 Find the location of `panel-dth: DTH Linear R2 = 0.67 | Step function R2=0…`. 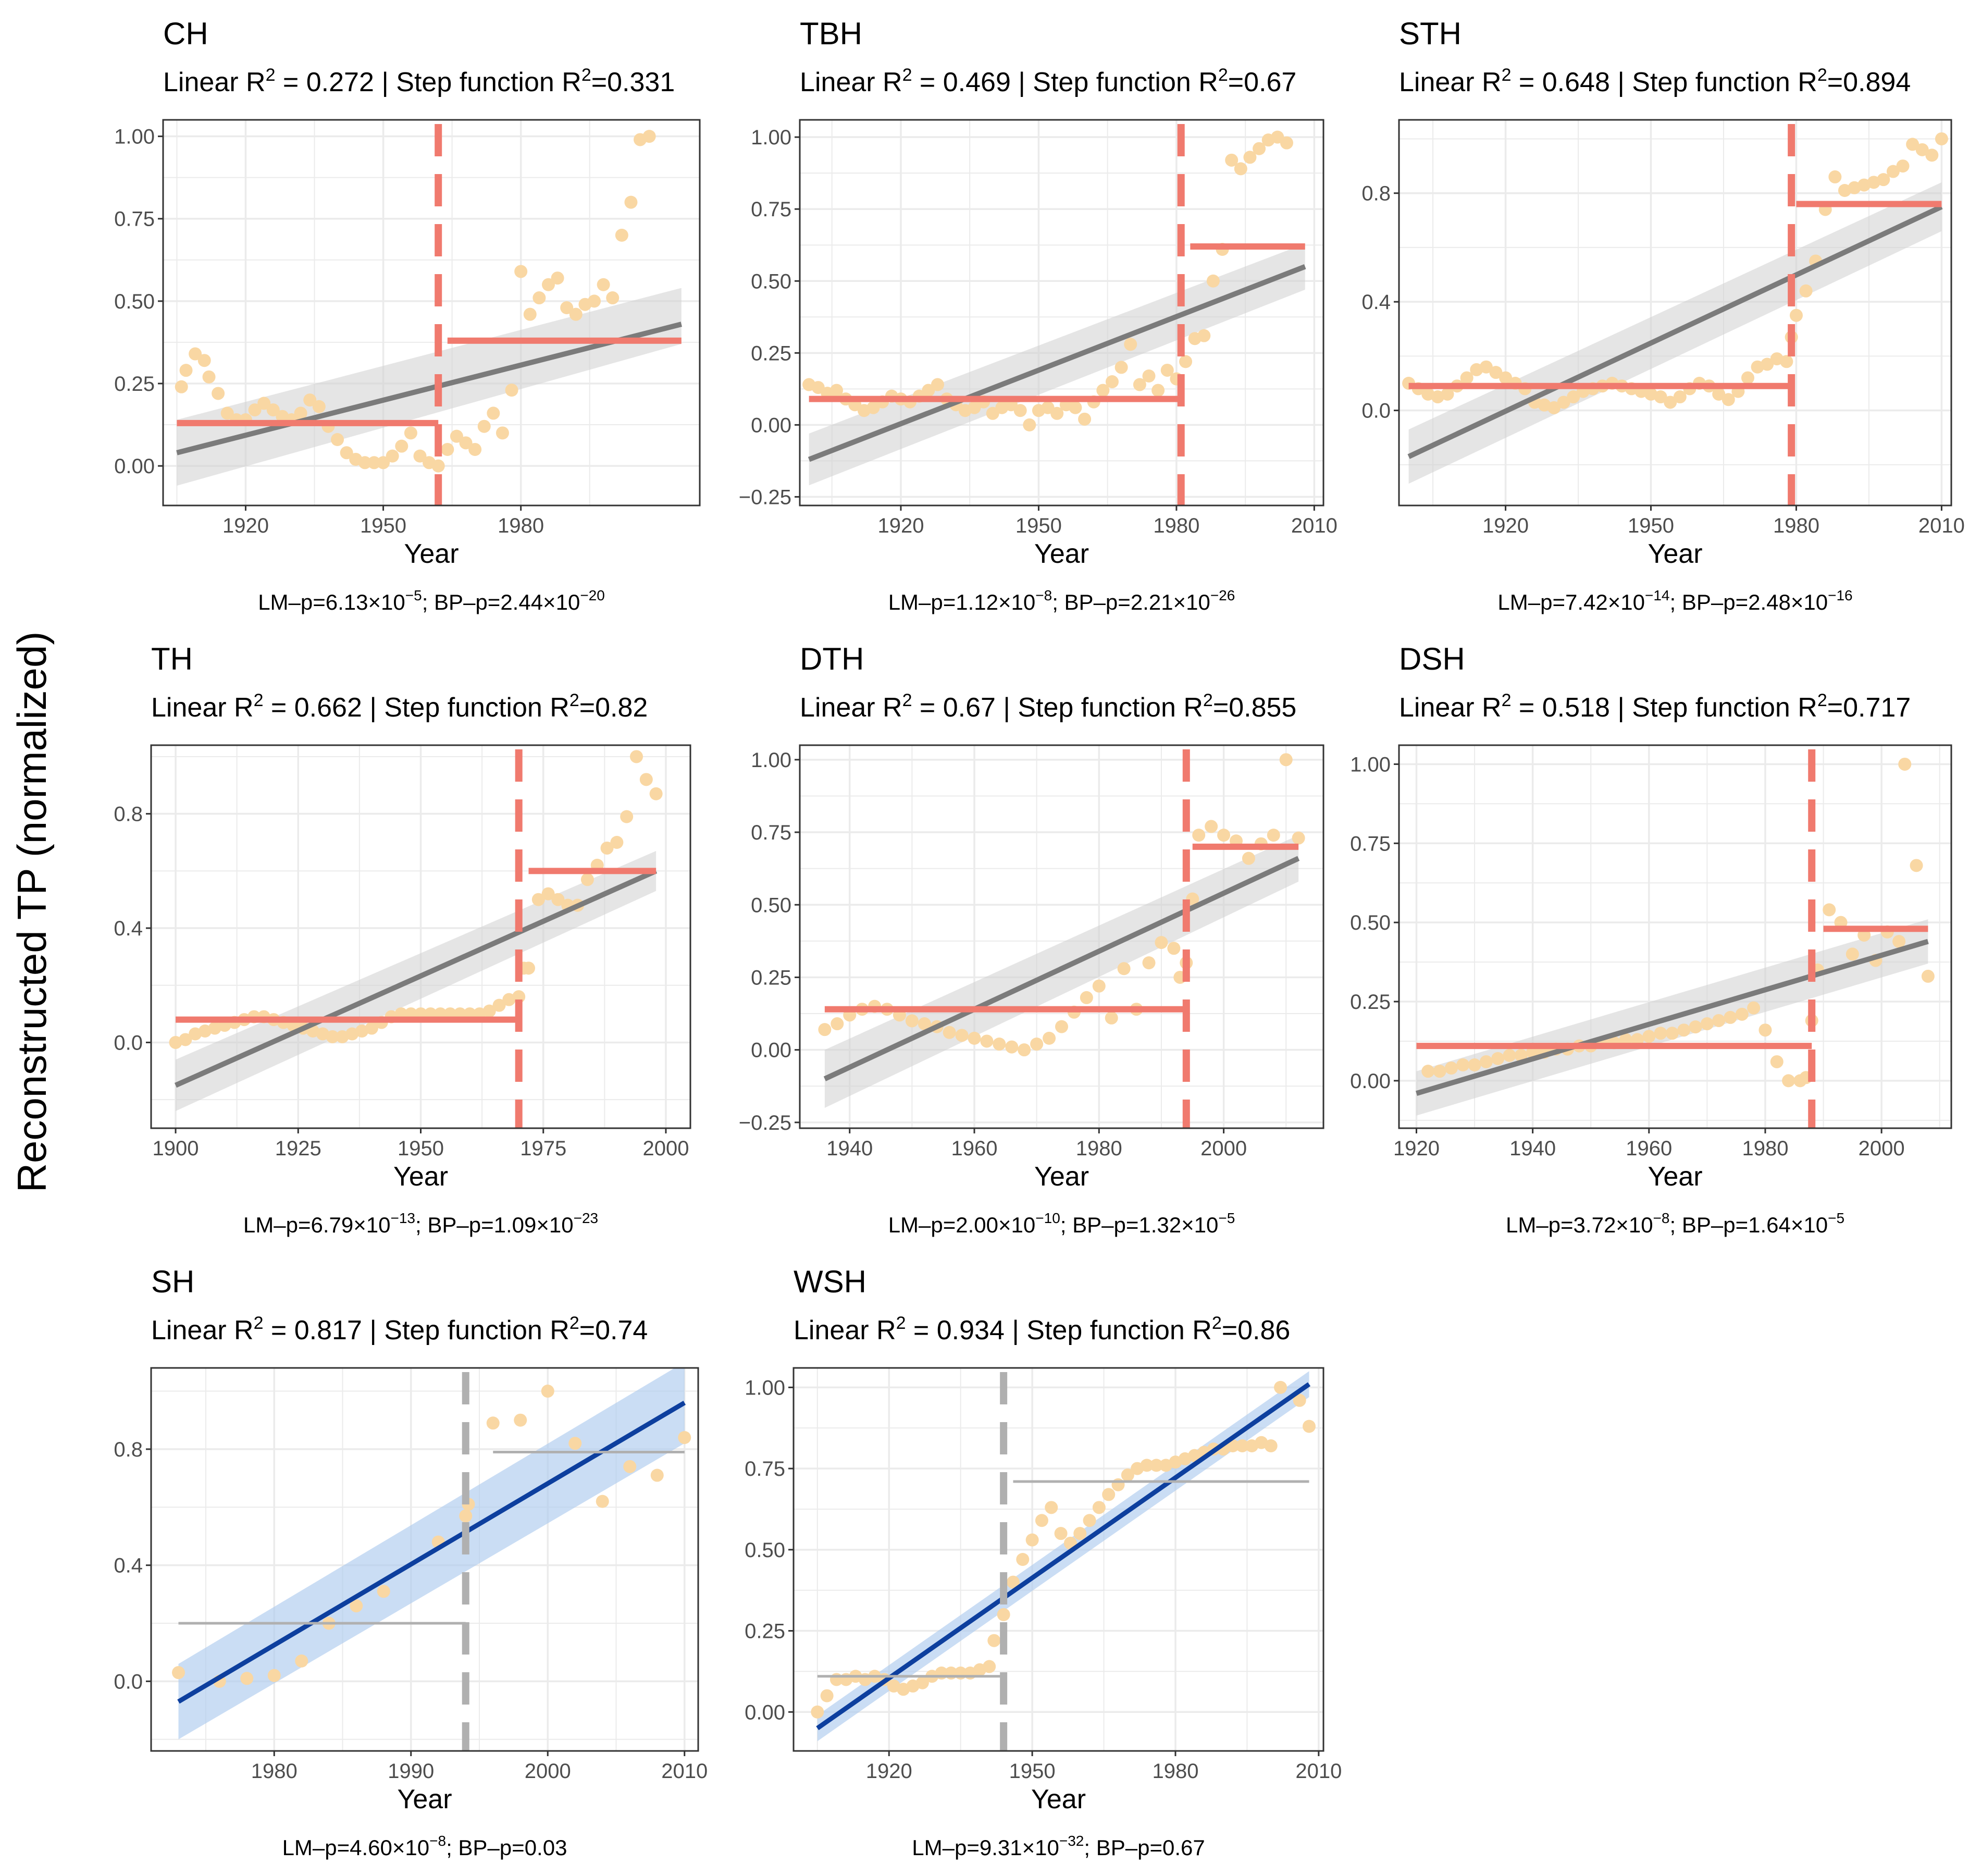

panel-dth: DTH Linear R2 = 0.67 | Step function R2=0… is located at coordinates (1031, 939).